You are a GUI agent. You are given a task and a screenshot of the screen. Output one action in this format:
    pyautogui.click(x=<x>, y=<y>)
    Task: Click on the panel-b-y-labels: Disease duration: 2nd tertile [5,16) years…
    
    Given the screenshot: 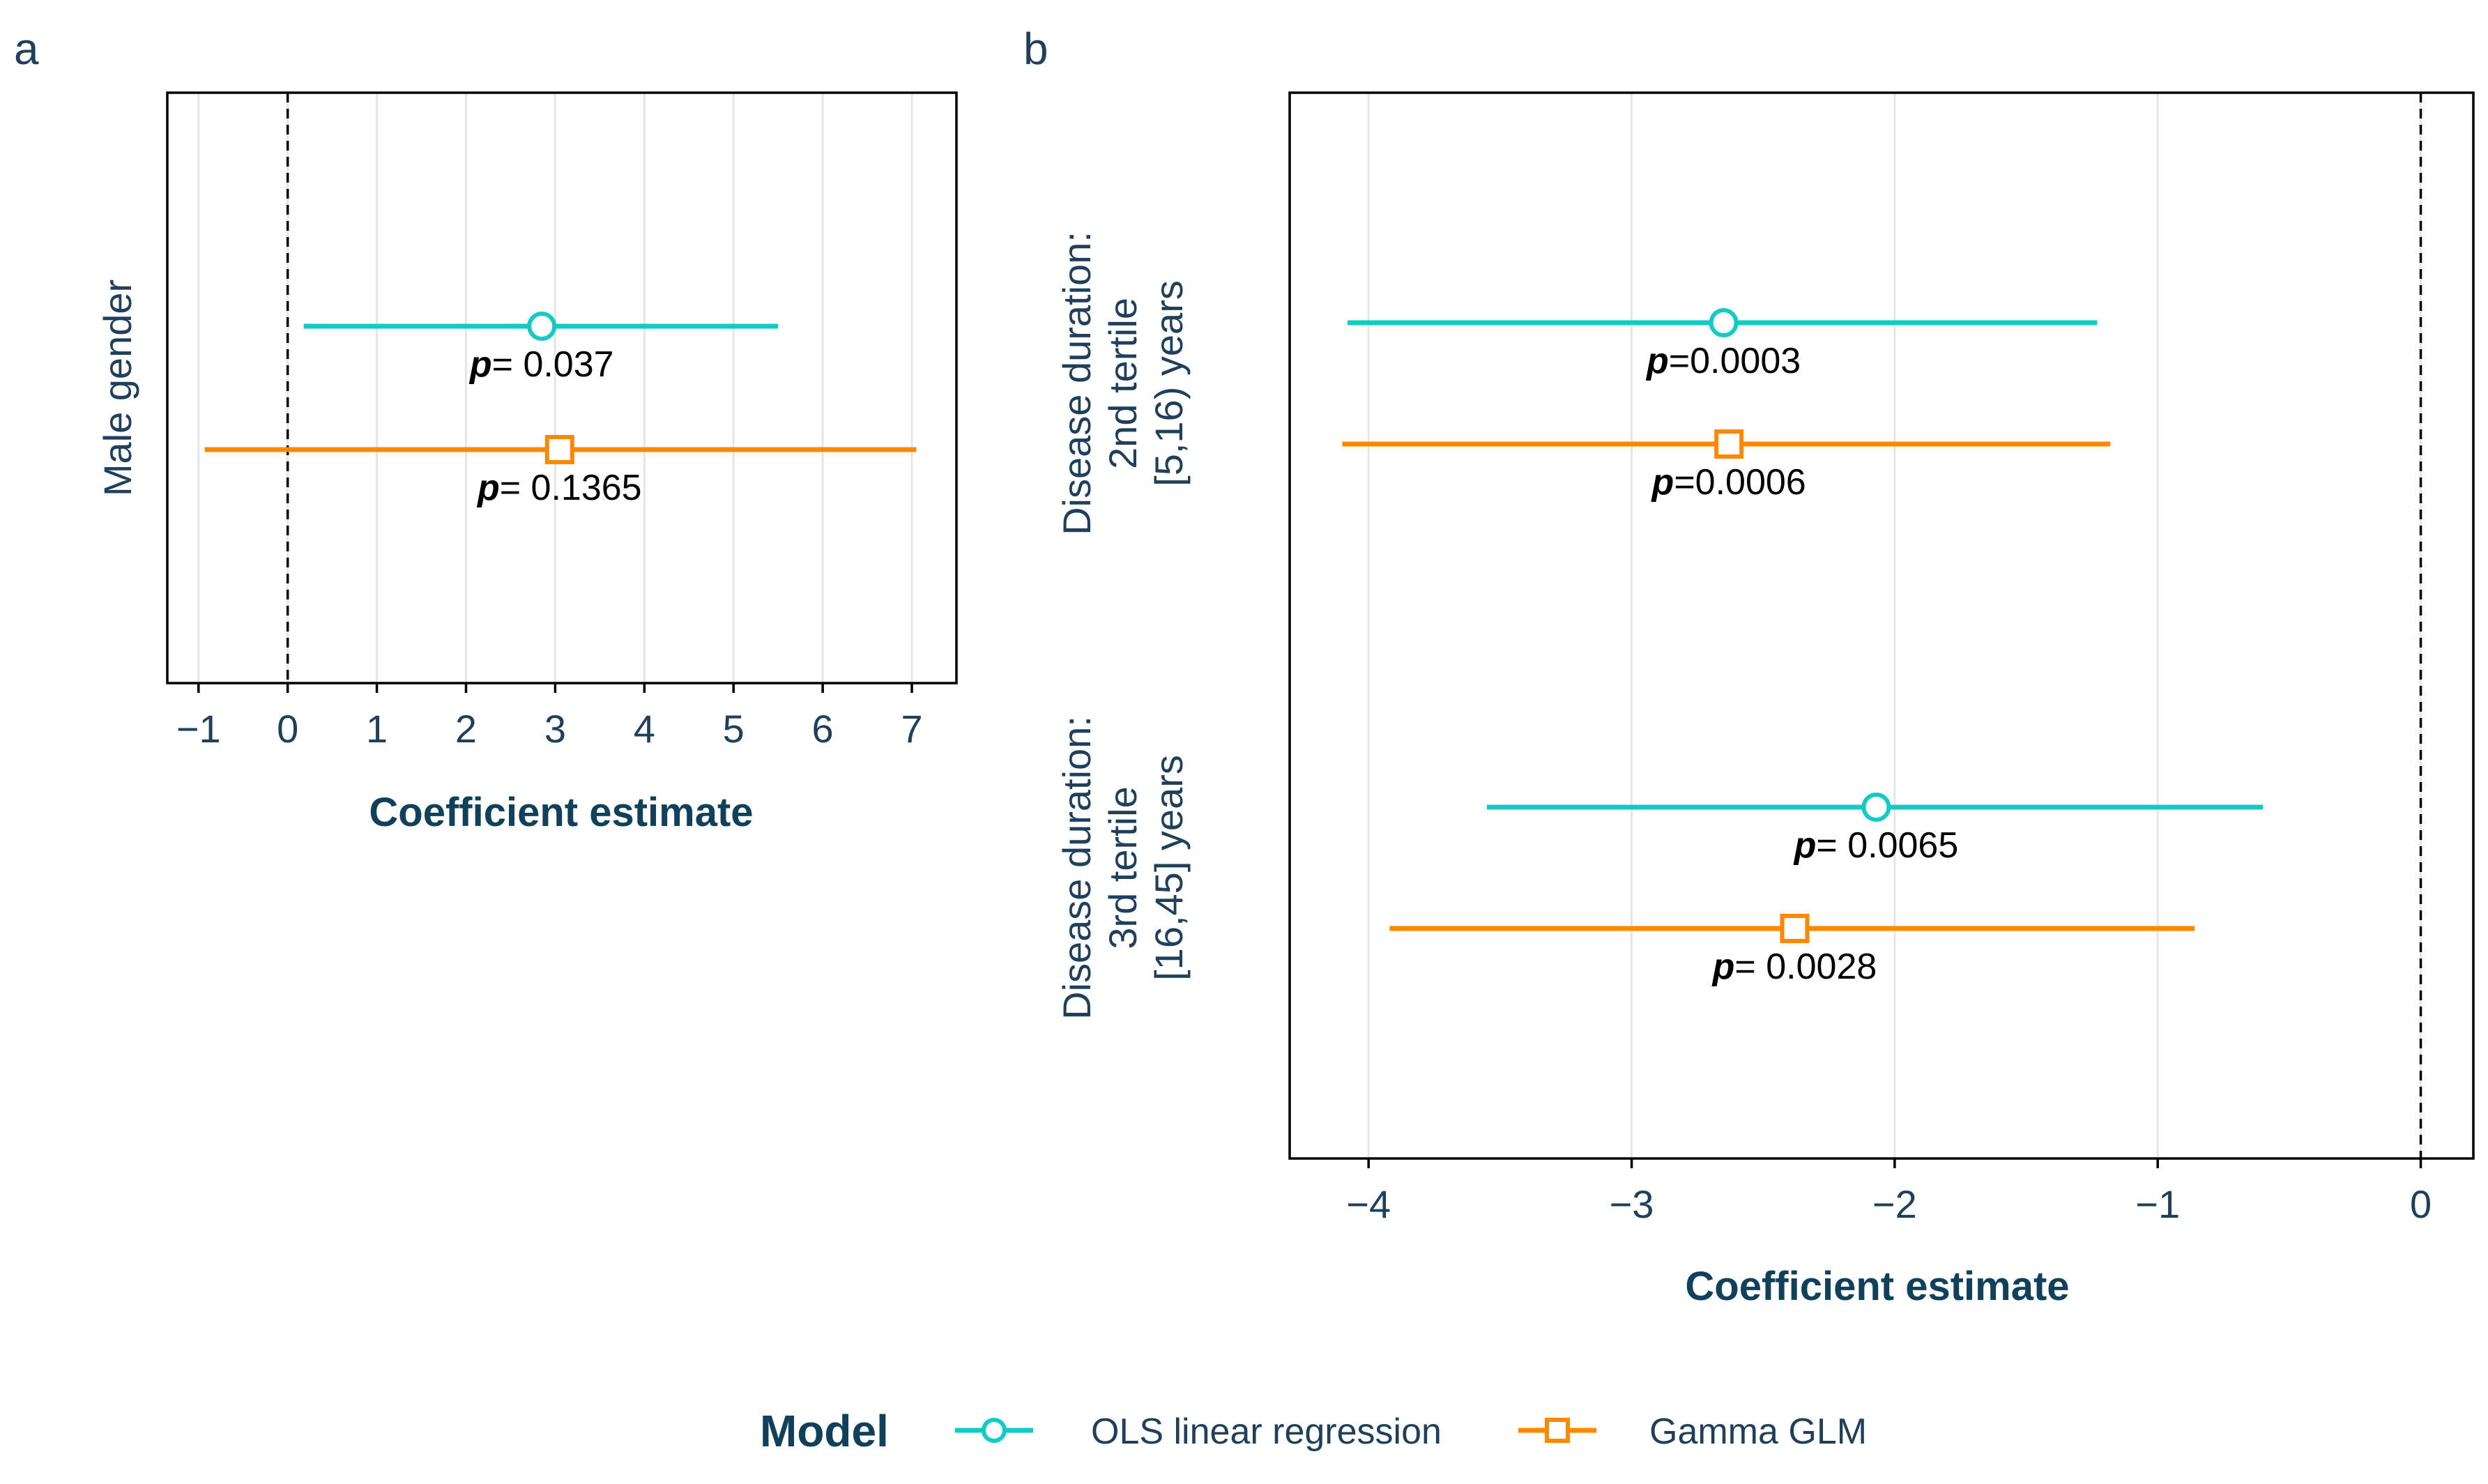 What is the action you would take?
    pyautogui.click(x=1123, y=625)
    